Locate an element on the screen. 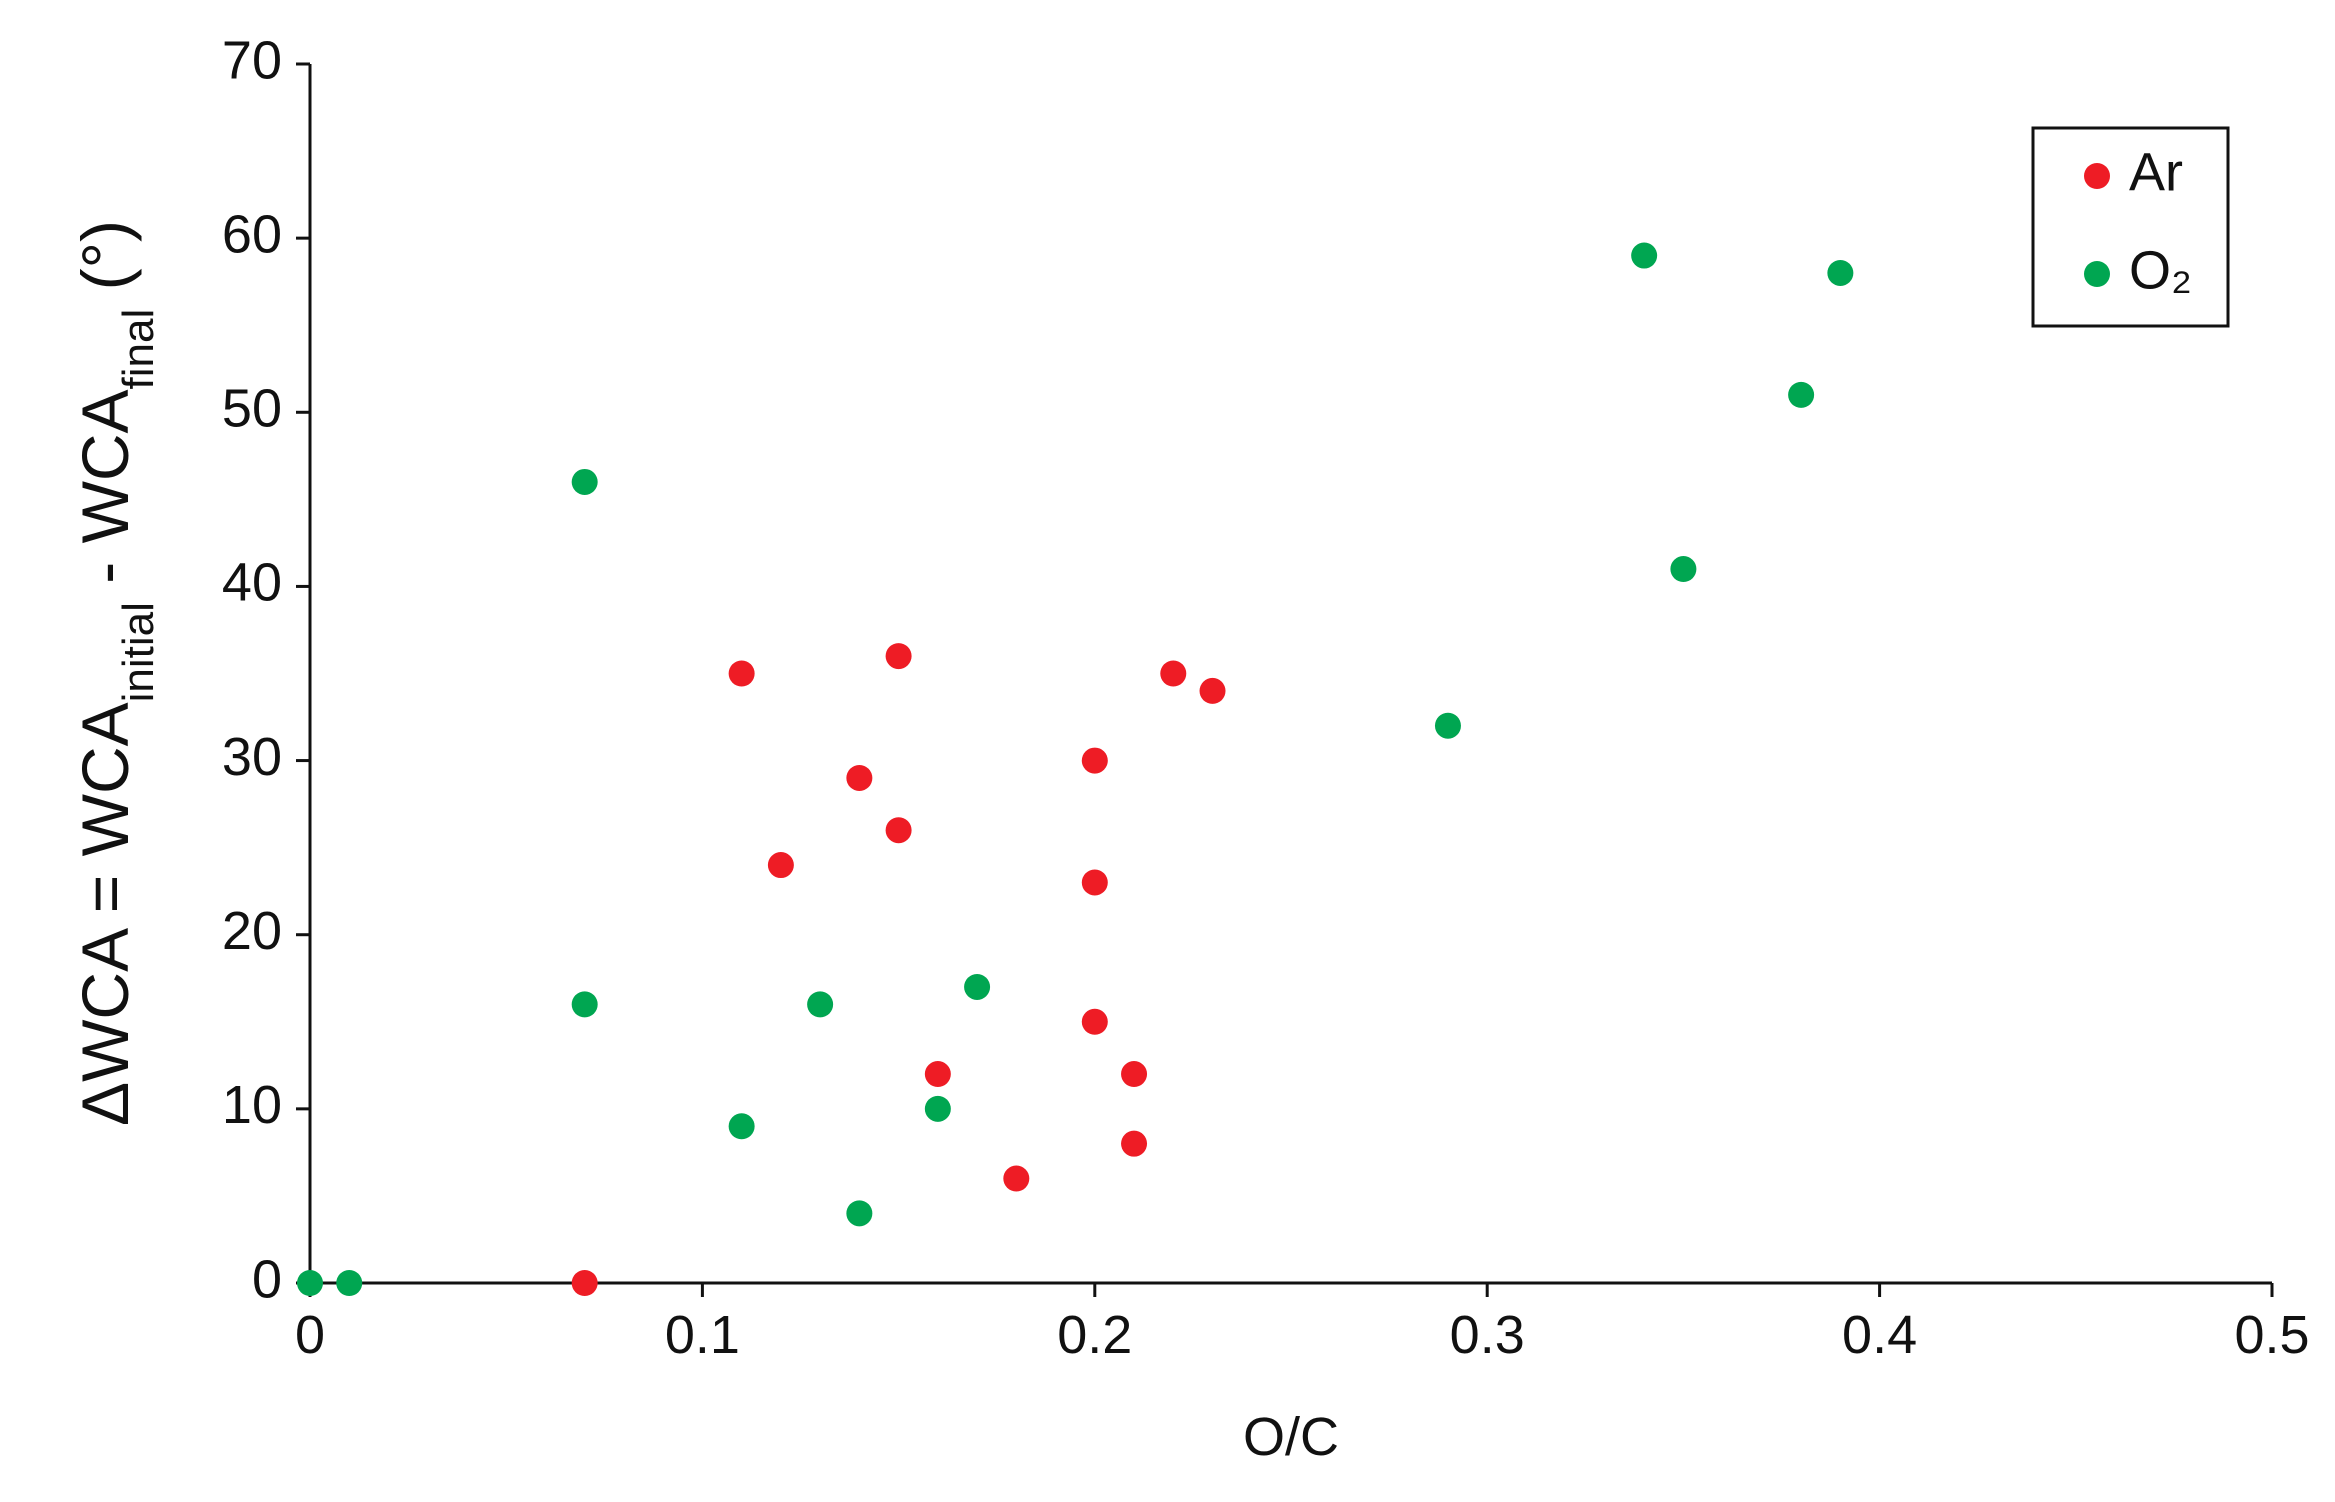  y-tick-label: 20 is located at coordinates (252, 931).